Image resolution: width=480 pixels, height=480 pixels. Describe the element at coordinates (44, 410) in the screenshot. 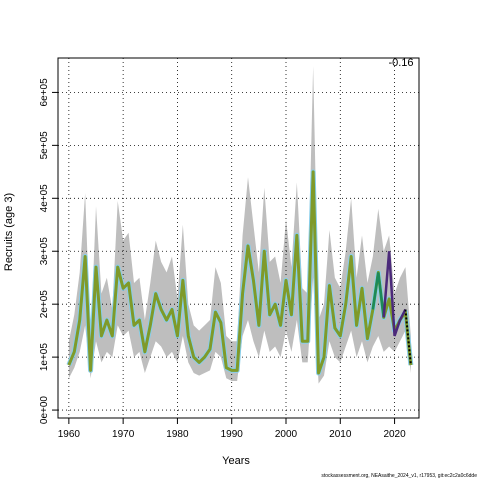

I see `y-tick-label: 0e+00` at that location.